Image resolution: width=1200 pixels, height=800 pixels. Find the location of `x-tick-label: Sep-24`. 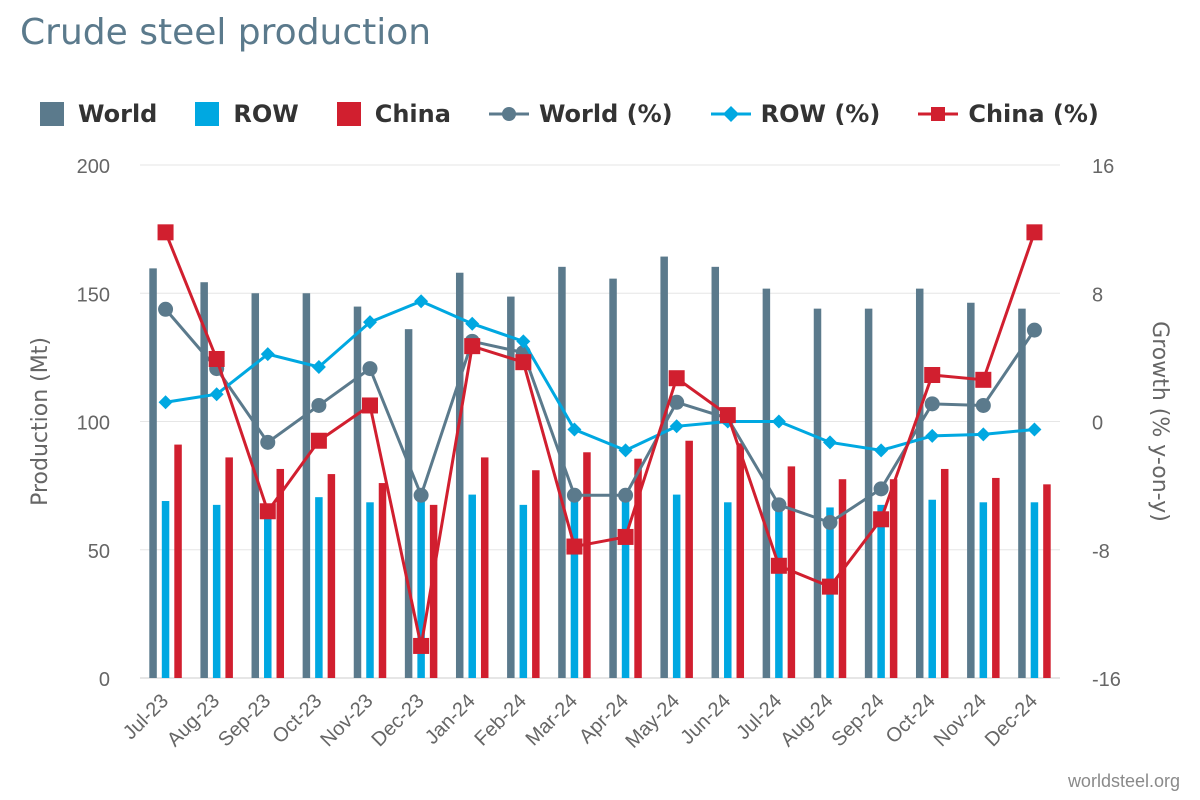

x-tick-label: Sep-24 is located at coordinates (857, 720).